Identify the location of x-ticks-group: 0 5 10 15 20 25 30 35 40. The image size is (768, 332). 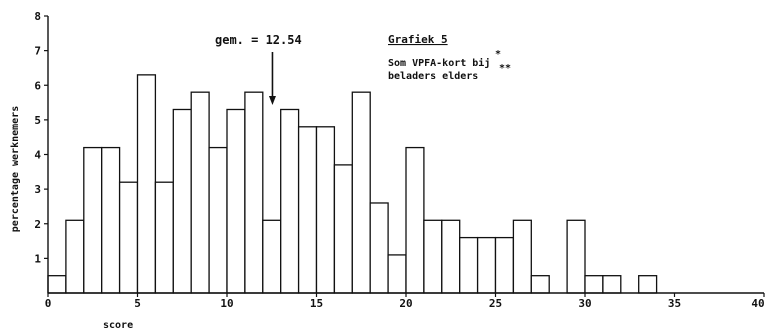
(405, 301).